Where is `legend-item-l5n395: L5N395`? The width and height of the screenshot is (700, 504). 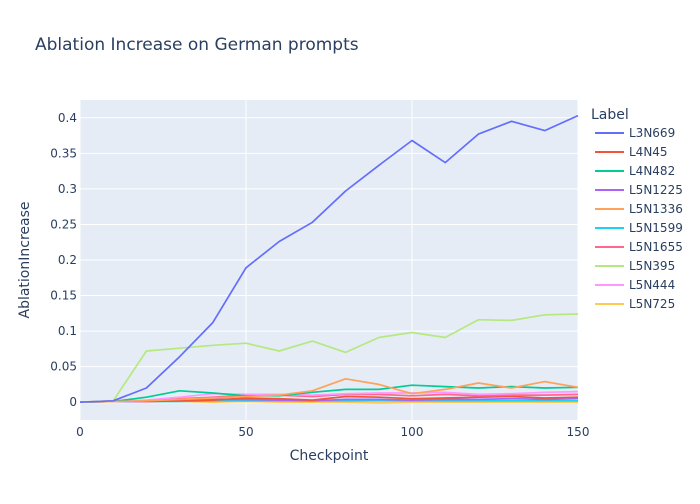 legend-item-l5n395: L5N395 is located at coordinates (635, 266).